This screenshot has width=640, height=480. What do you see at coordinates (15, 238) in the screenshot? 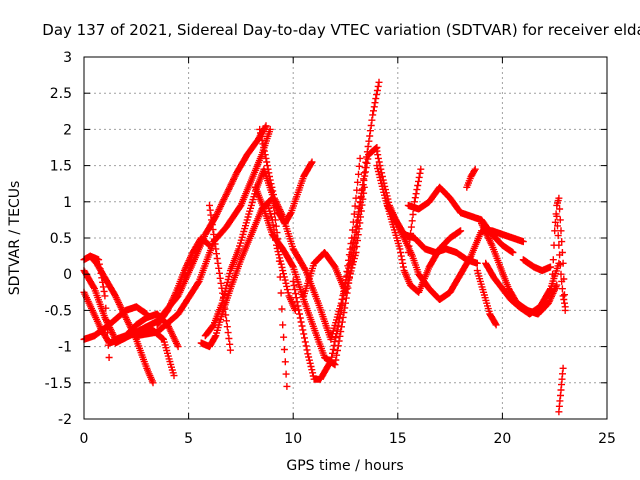
I see `y-axis-label: SDTVAR / TECUs` at bounding box center [15, 238].